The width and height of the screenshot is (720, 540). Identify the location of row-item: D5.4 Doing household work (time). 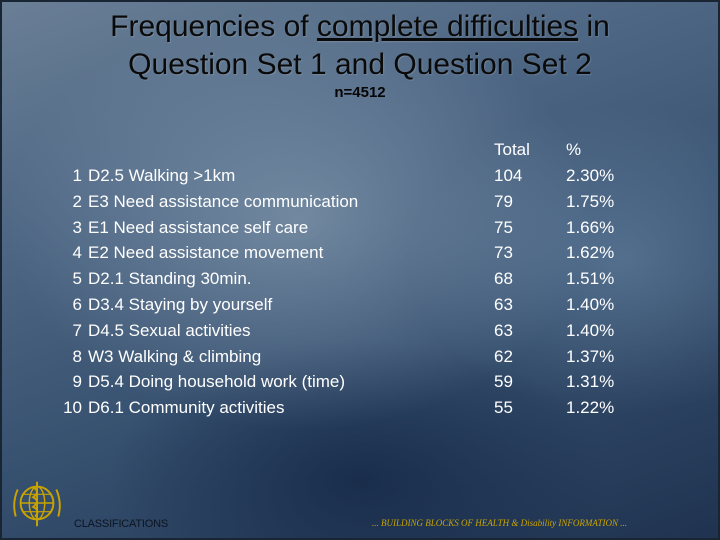
(217, 382).